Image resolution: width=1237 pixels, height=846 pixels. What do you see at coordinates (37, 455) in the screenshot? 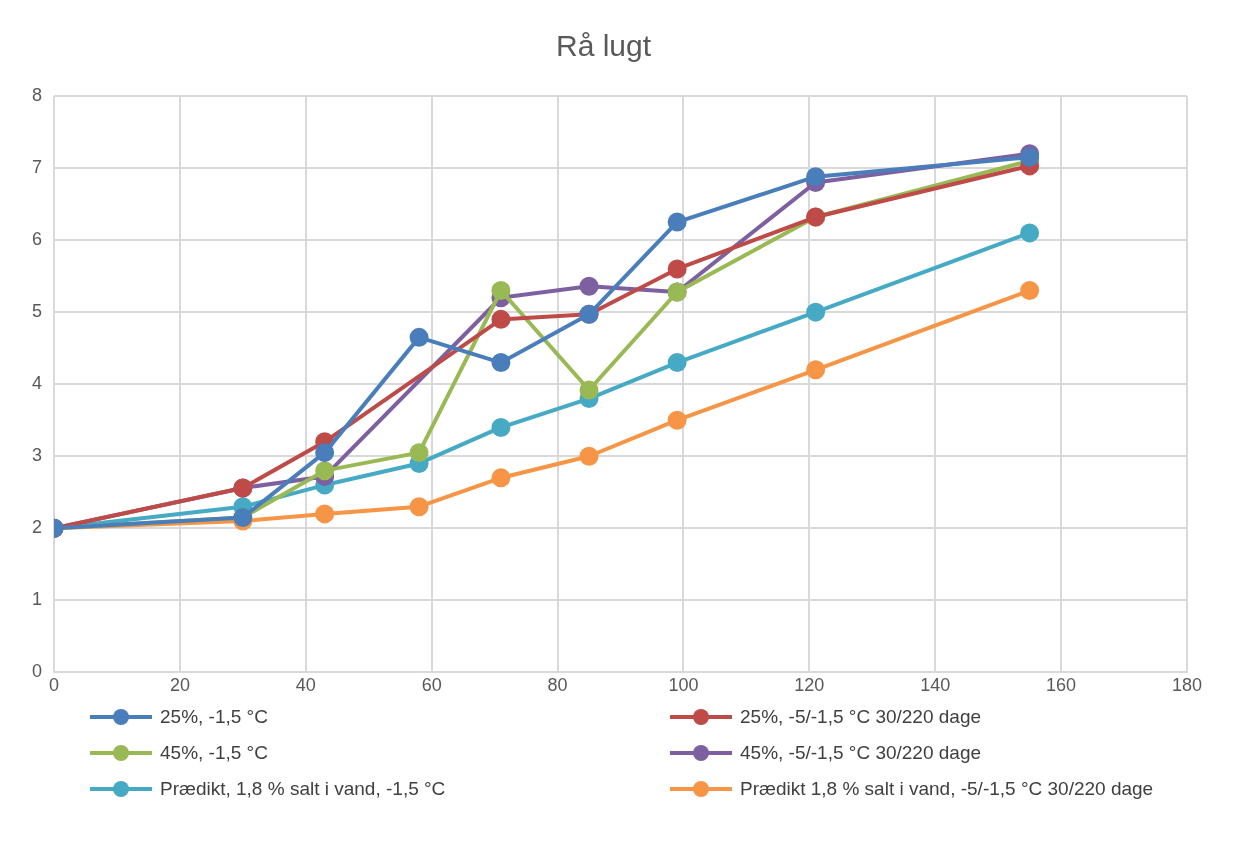
I see `y-tick-label: 3` at bounding box center [37, 455].